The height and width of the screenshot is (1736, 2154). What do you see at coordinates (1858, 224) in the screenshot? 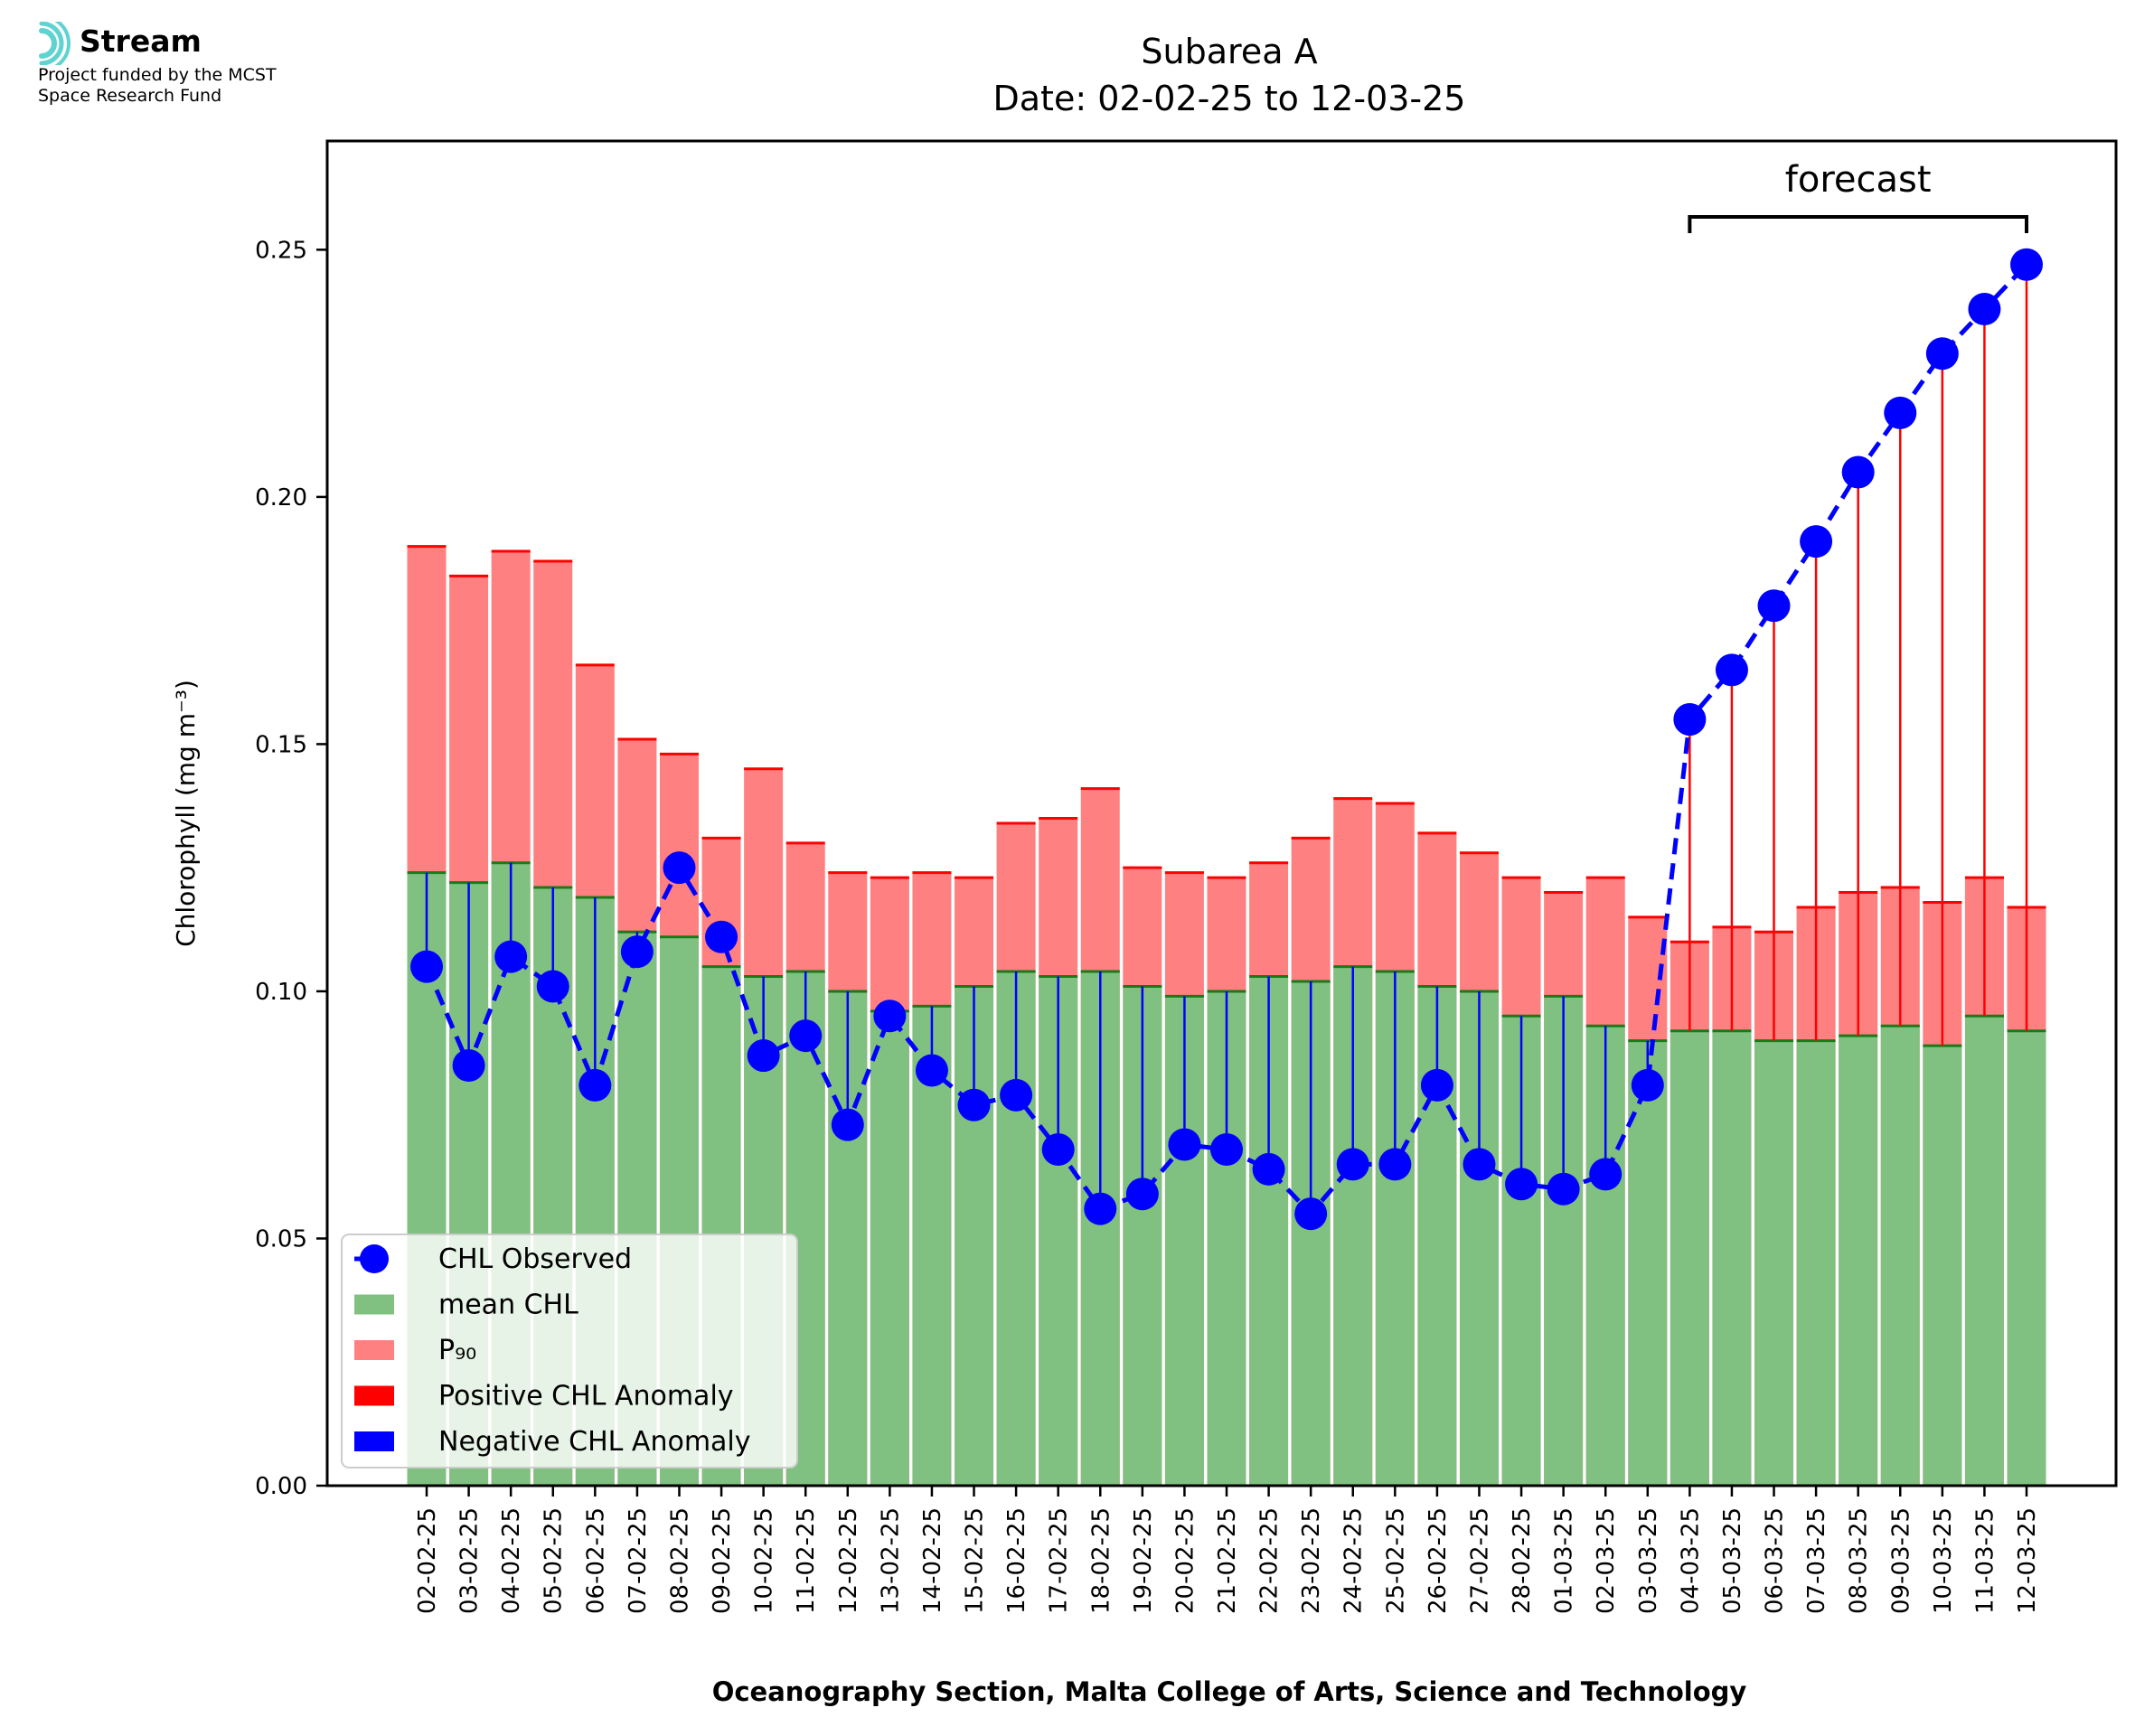
I see `forecast-bracket` at bounding box center [1858, 224].